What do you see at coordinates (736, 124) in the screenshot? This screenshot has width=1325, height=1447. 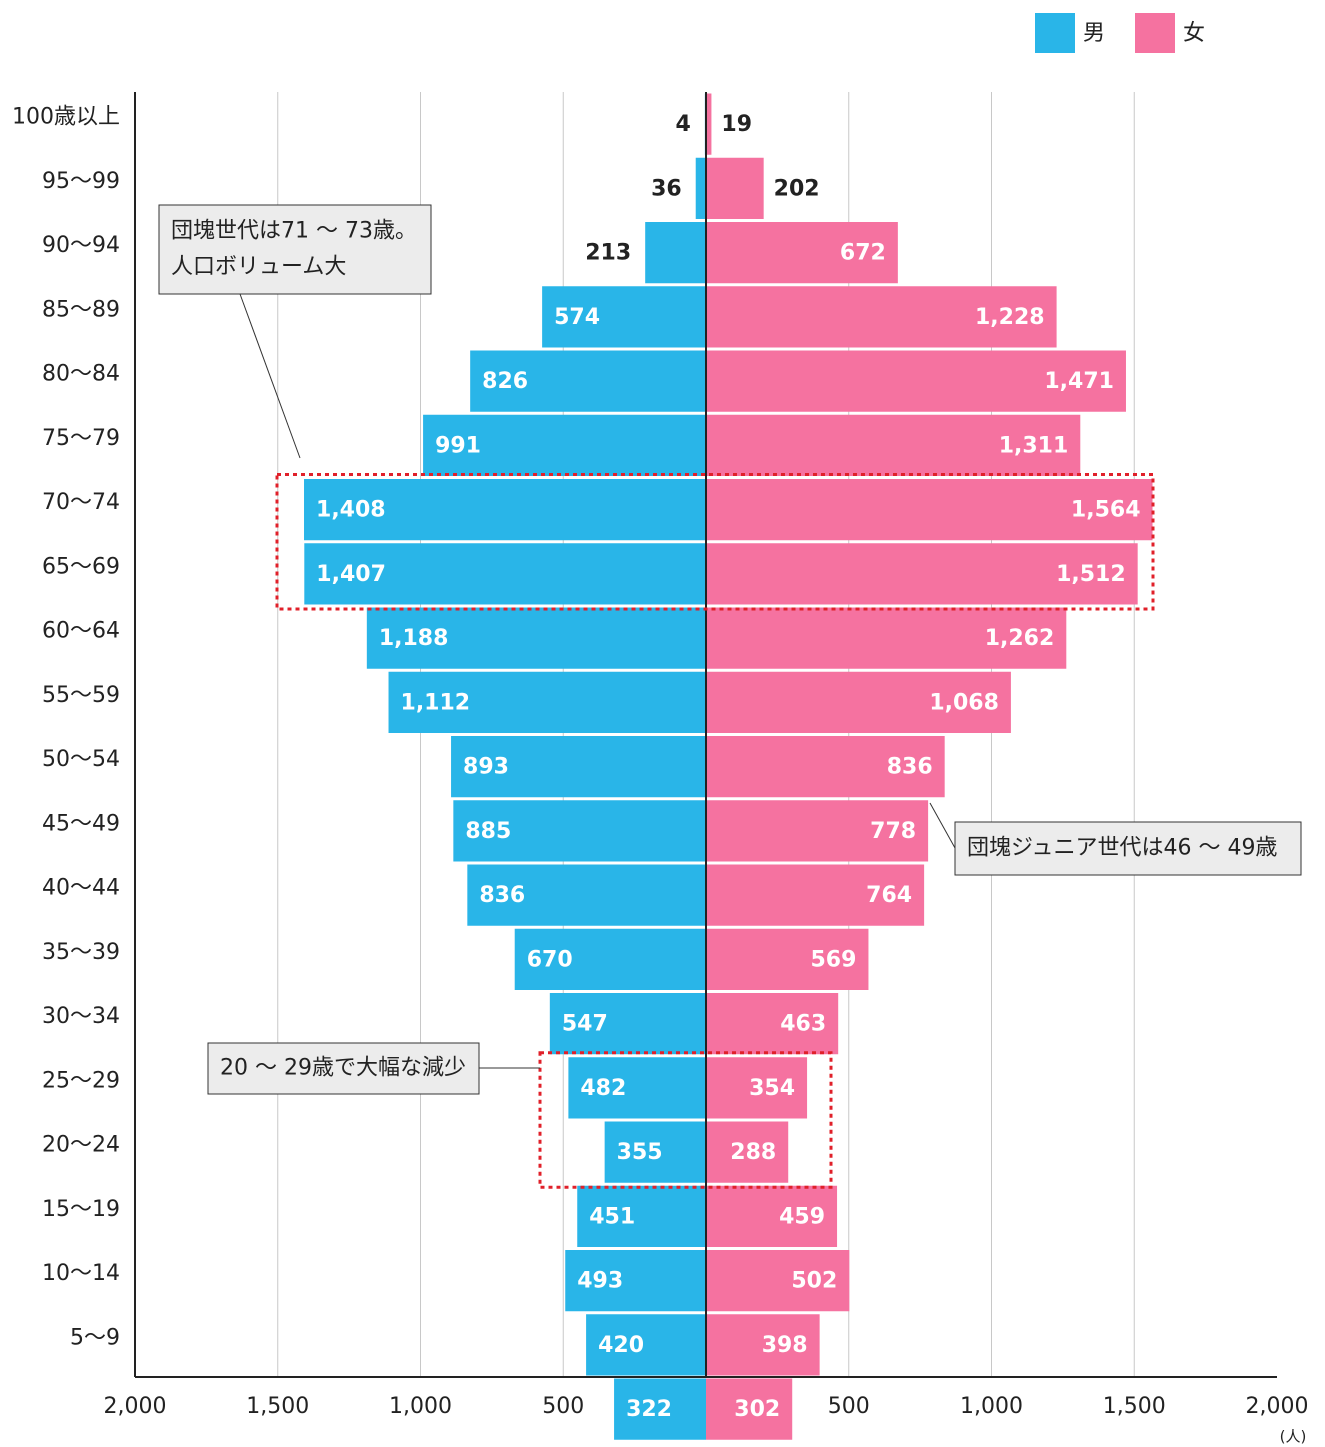 I see `data-label: 19` at bounding box center [736, 124].